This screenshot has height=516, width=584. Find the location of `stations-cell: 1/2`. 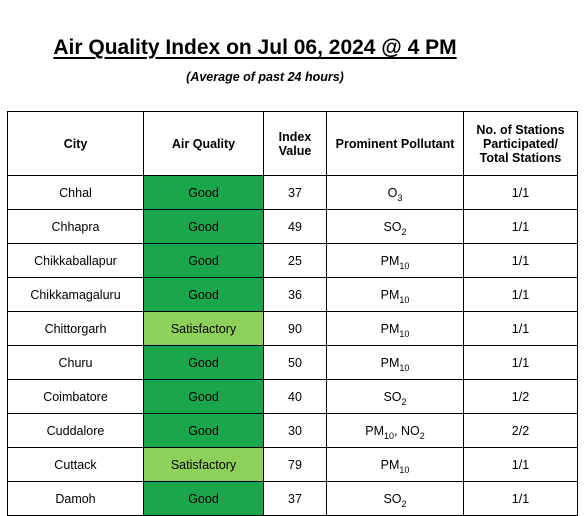

stations-cell: 1/2 is located at coordinates (520, 396).